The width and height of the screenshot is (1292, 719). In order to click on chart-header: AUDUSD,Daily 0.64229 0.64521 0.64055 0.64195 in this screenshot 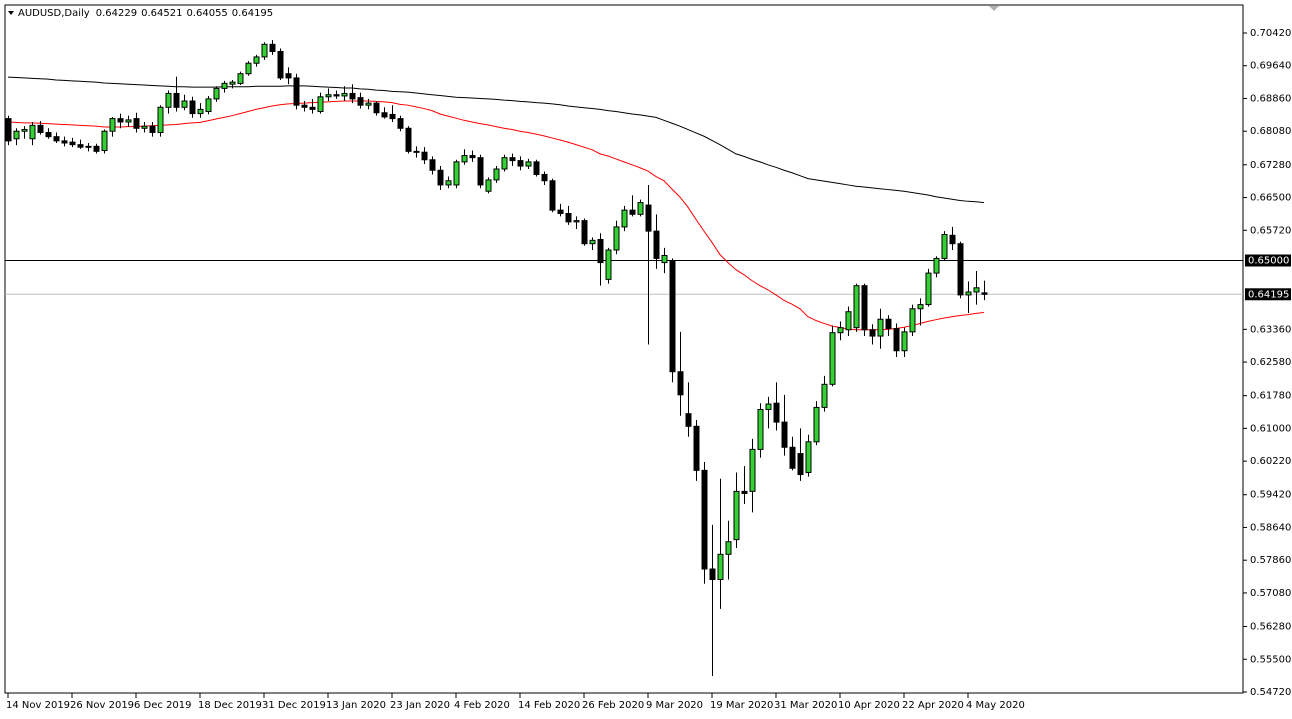, I will do `click(145, 13)`.